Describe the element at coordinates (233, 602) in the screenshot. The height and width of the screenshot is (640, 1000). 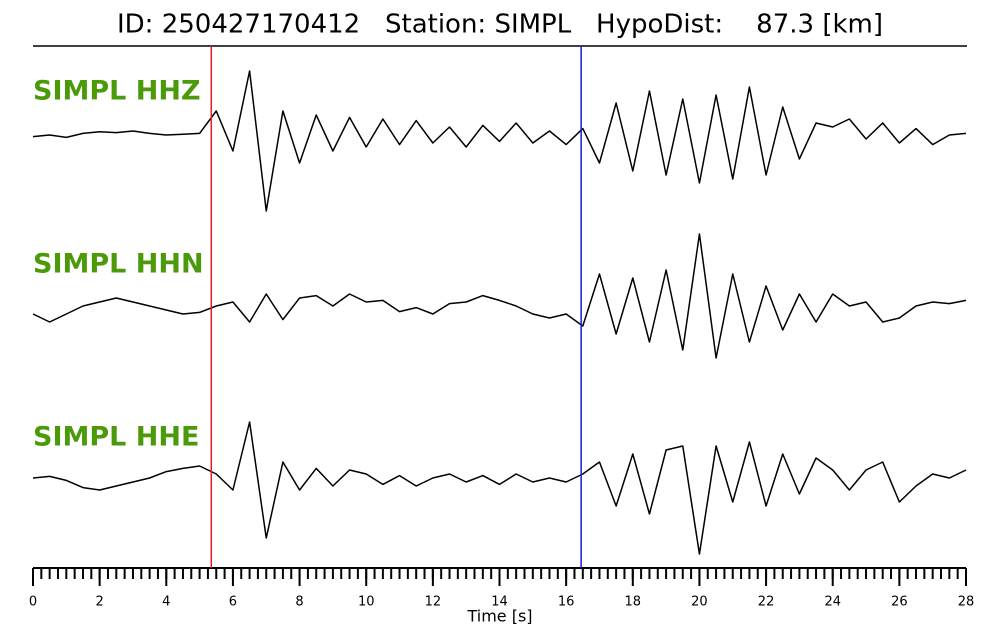
I see `x-tick-label: 6` at that location.